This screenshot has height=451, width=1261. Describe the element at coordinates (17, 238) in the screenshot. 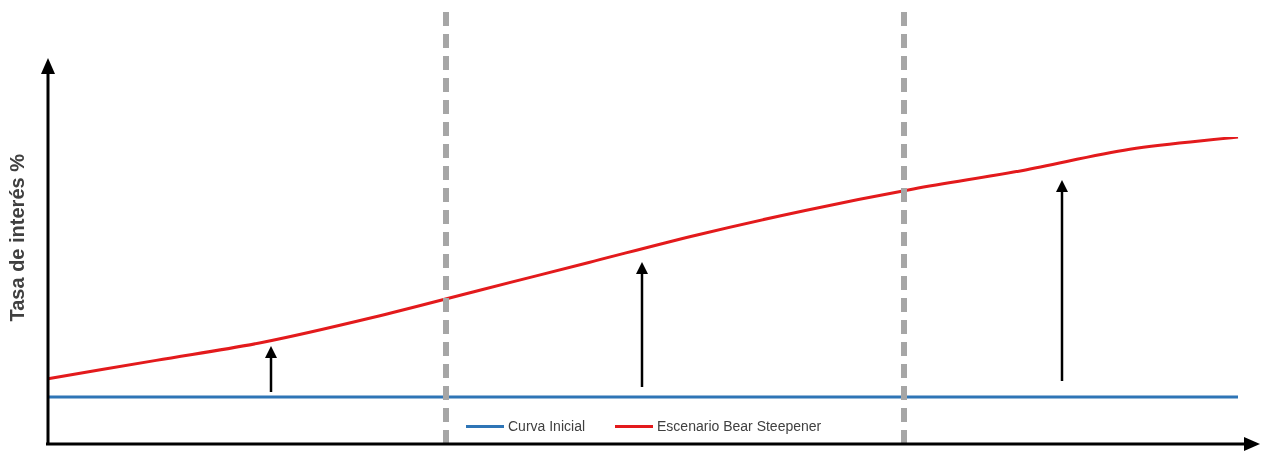

I see `y-axis-title: Tasa de interés %` at that location.